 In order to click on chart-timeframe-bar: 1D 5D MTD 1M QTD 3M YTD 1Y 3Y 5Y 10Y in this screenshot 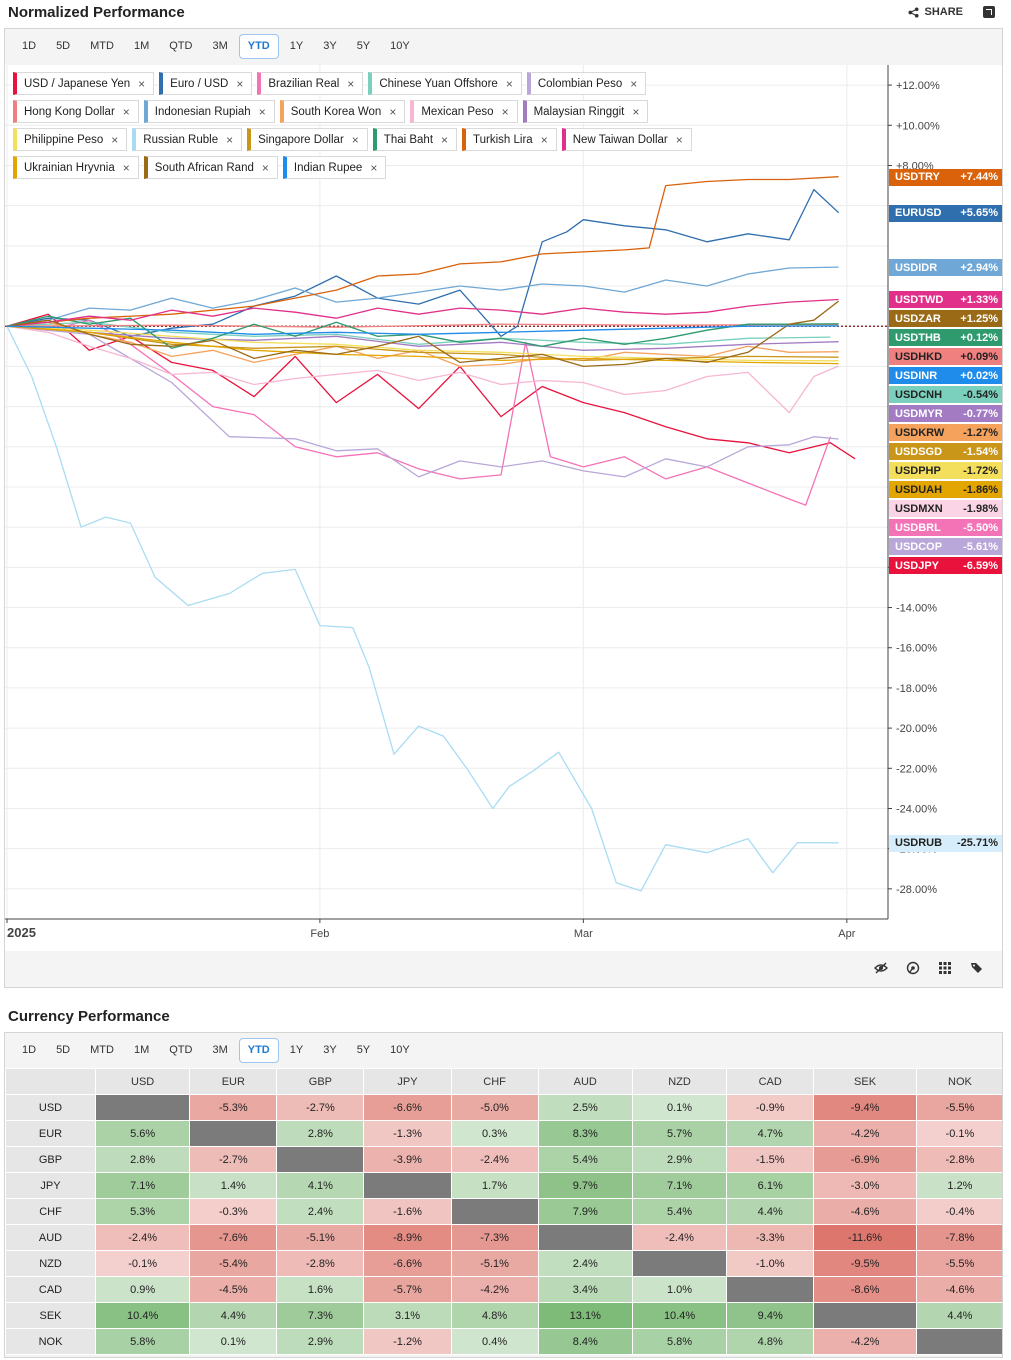, I will do `click(216, 46)`.